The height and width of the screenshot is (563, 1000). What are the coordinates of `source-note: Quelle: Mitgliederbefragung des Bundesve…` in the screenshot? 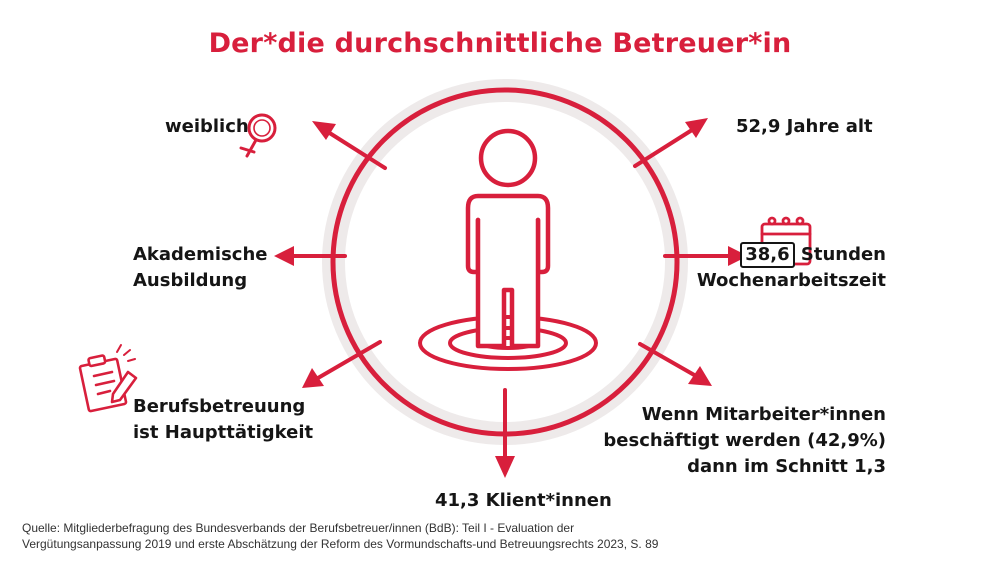 It's located at (372, 536).